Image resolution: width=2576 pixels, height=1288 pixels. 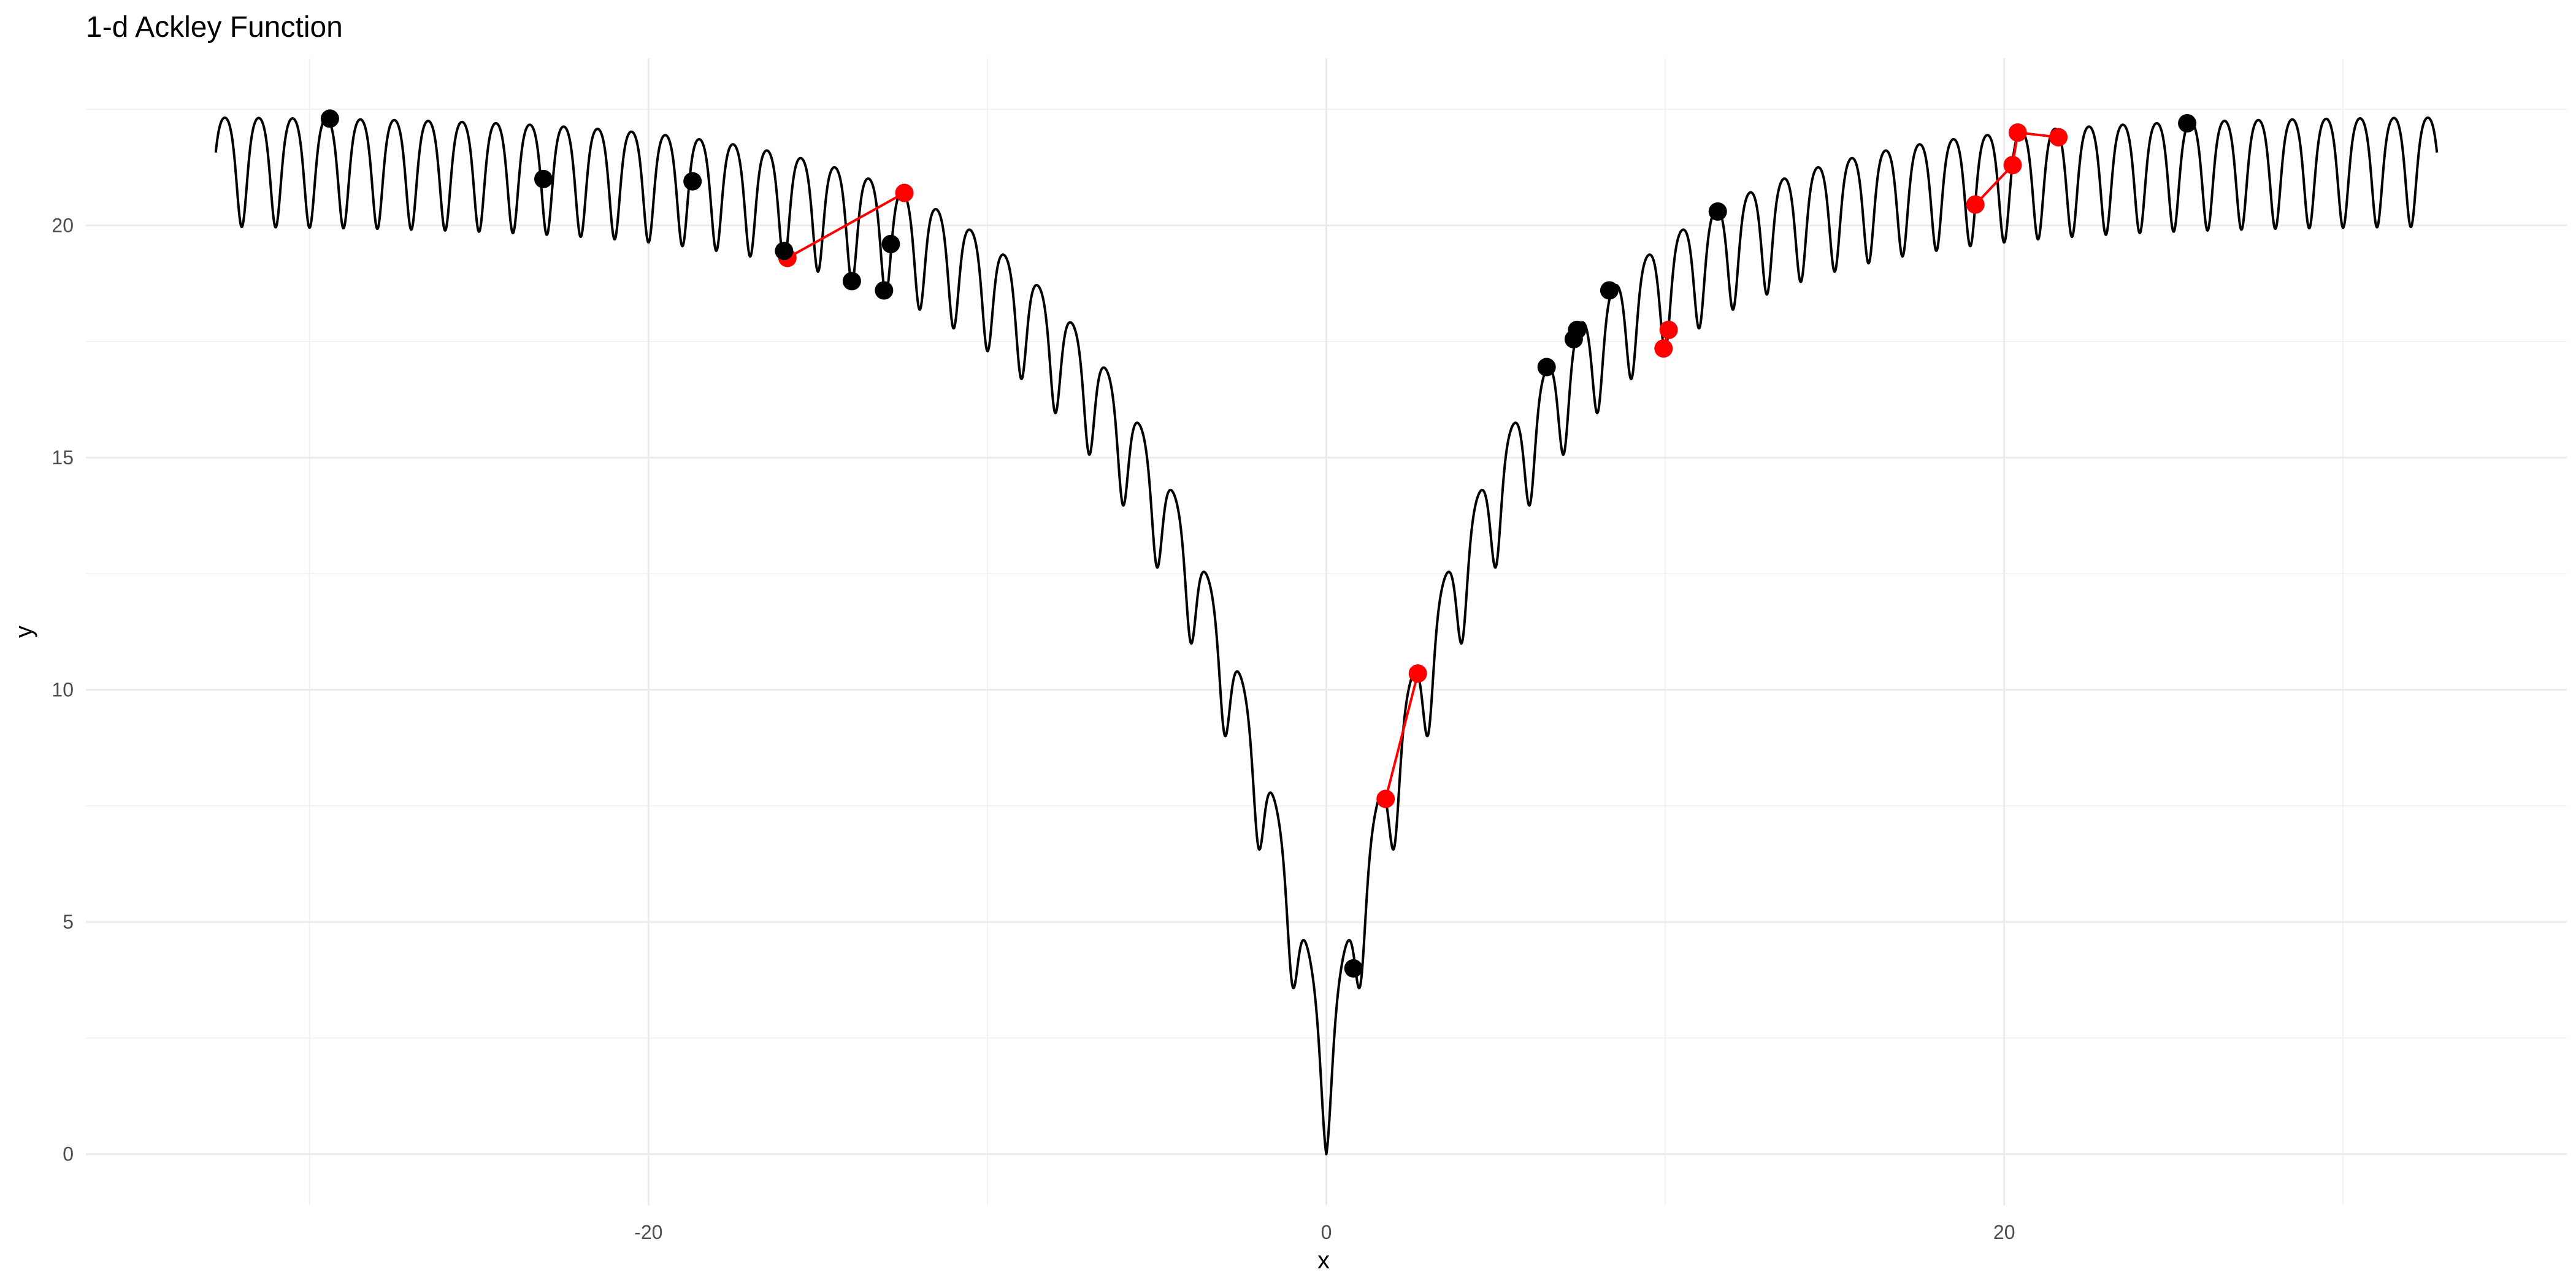 I want to click on x-tick-label: 0, so click(x=1326, y=1232).